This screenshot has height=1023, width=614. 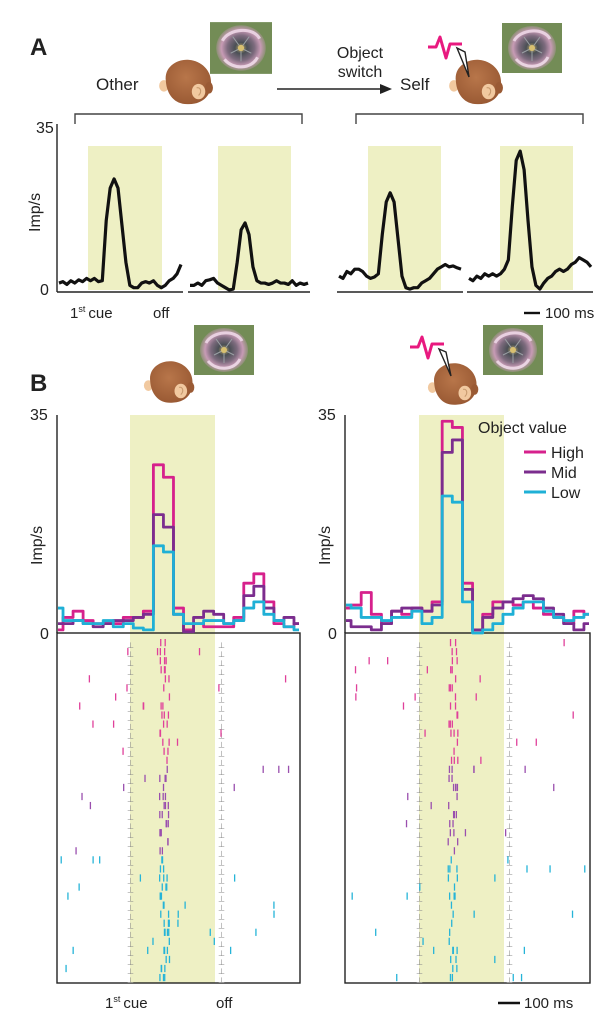 I want to click on tulip-object-image-b-self, so click(x=513, y=350).